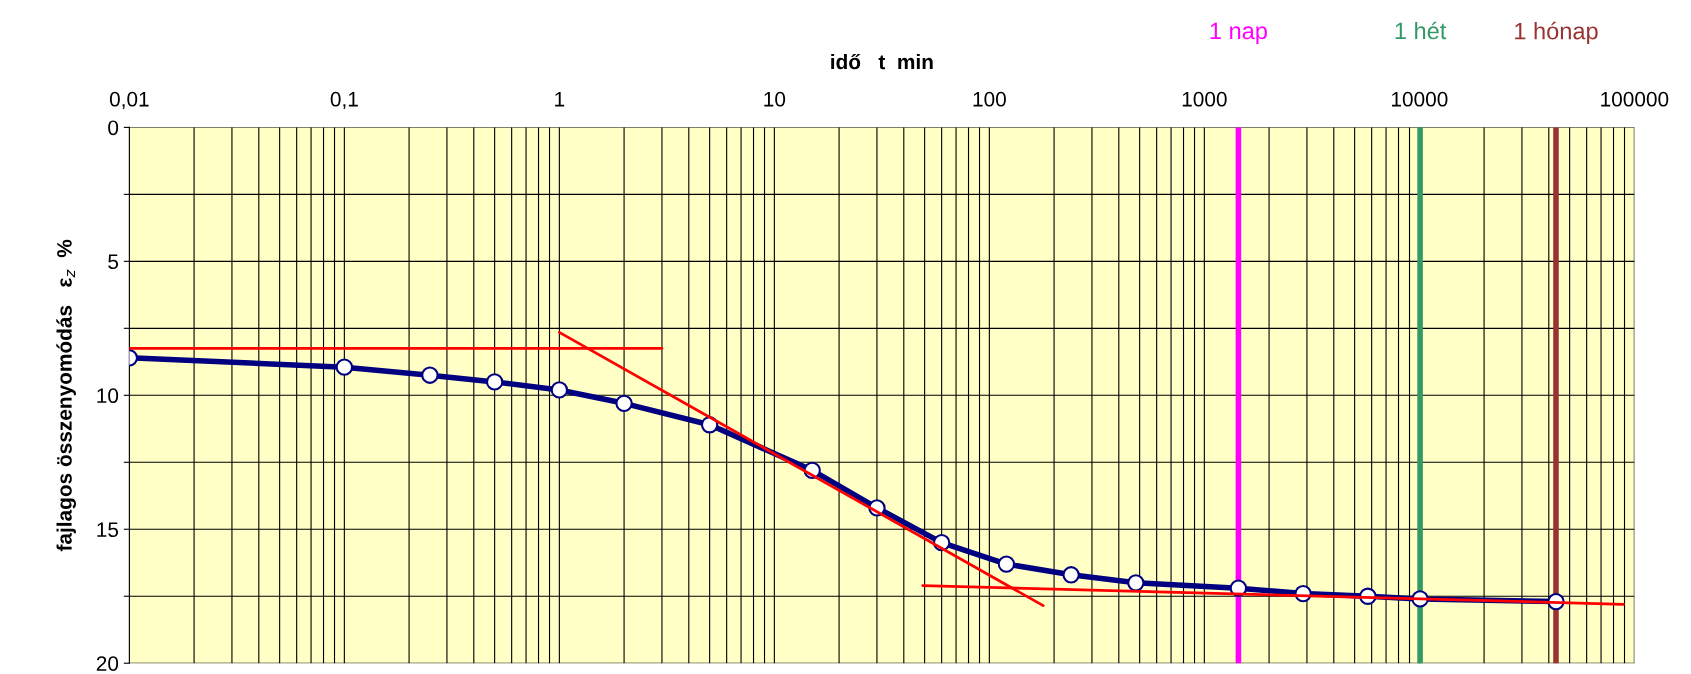 The width and height of the screenshot is (1691, 674). I want to click on ref-line-label: 1 hónap, so click(1556, 33).